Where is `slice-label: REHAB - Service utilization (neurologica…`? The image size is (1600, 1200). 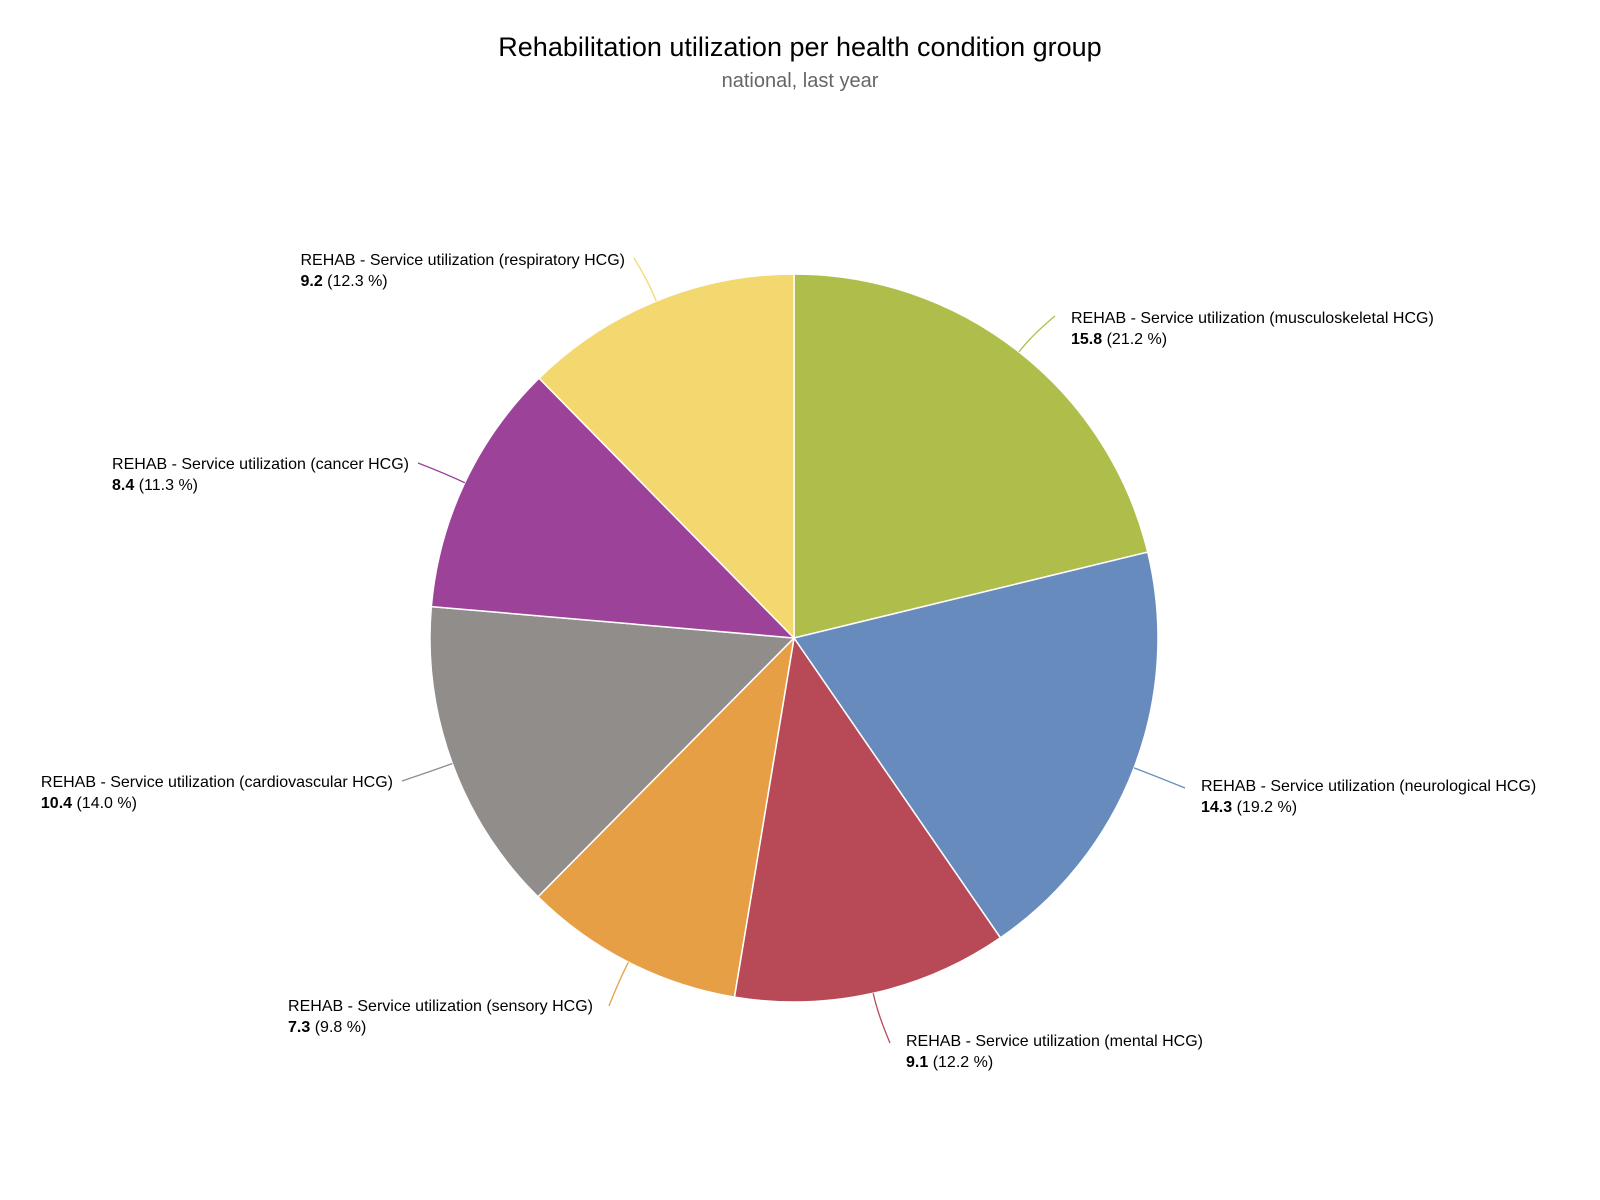
slice-label: REHAB - Service utilization (neurologica… is located at coordinates (1368, 797).